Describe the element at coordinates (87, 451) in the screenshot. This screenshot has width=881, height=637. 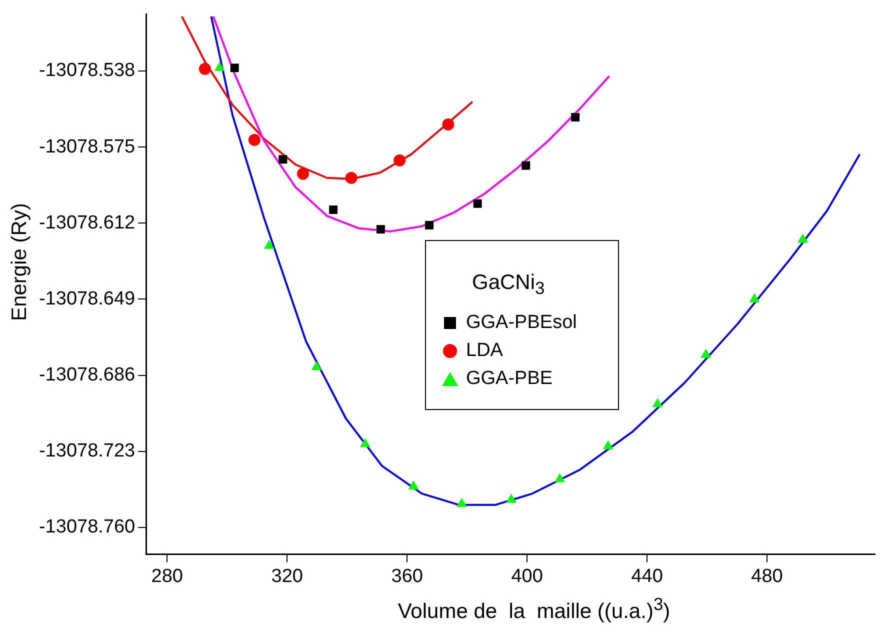
I see `y-tick-label: -13078.723` at that location.